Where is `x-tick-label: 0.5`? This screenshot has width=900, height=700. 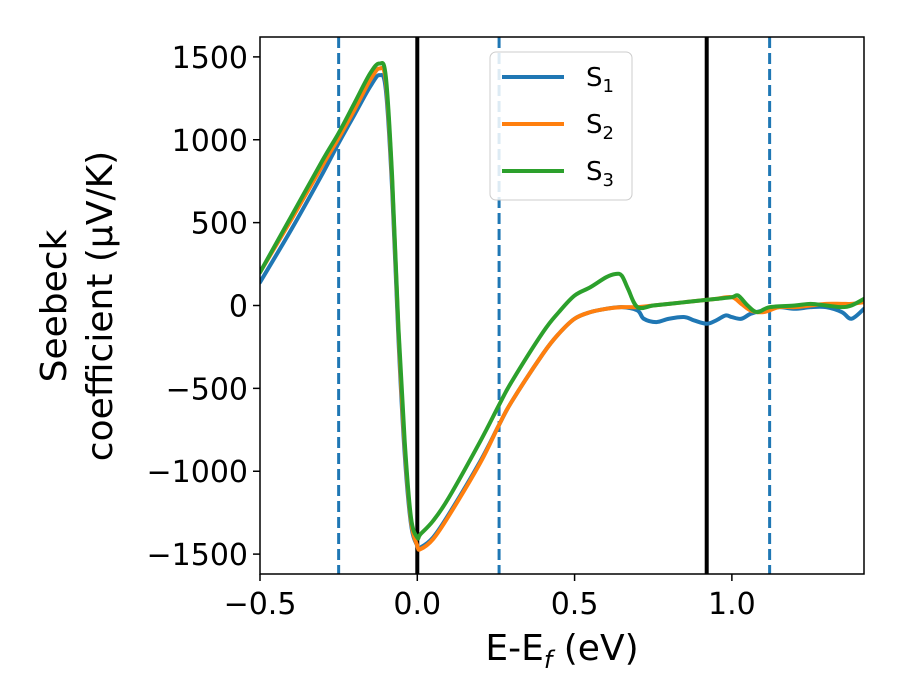 x-tick-label: 0.5 is located at coordinates (575, 604).